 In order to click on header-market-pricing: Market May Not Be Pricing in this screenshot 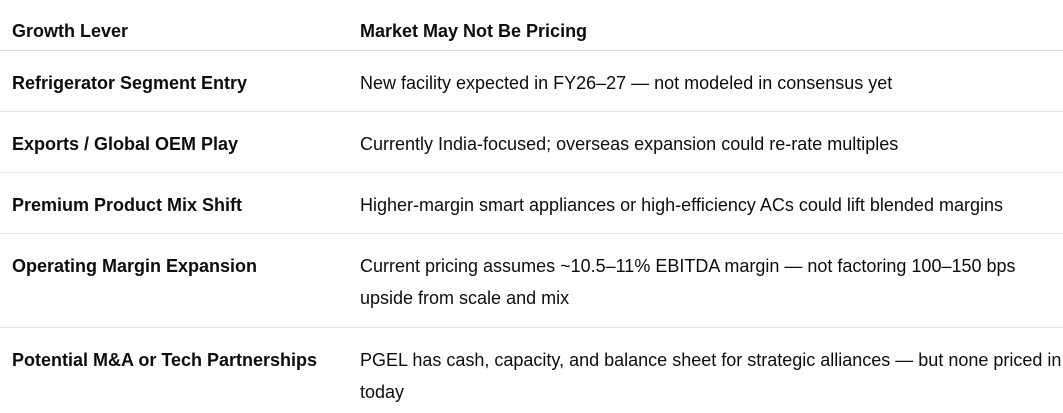, I will do `click(711, 25)`.